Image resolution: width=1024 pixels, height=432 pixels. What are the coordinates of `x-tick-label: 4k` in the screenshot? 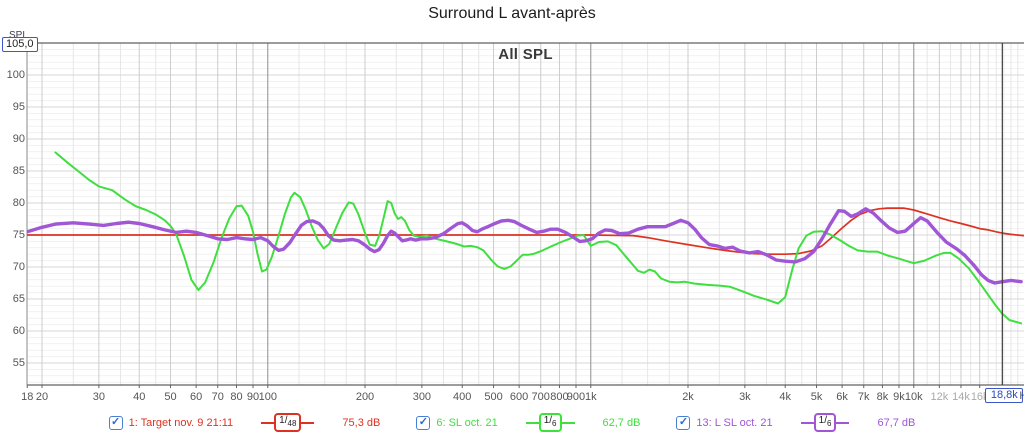 It's located at (785, 397).